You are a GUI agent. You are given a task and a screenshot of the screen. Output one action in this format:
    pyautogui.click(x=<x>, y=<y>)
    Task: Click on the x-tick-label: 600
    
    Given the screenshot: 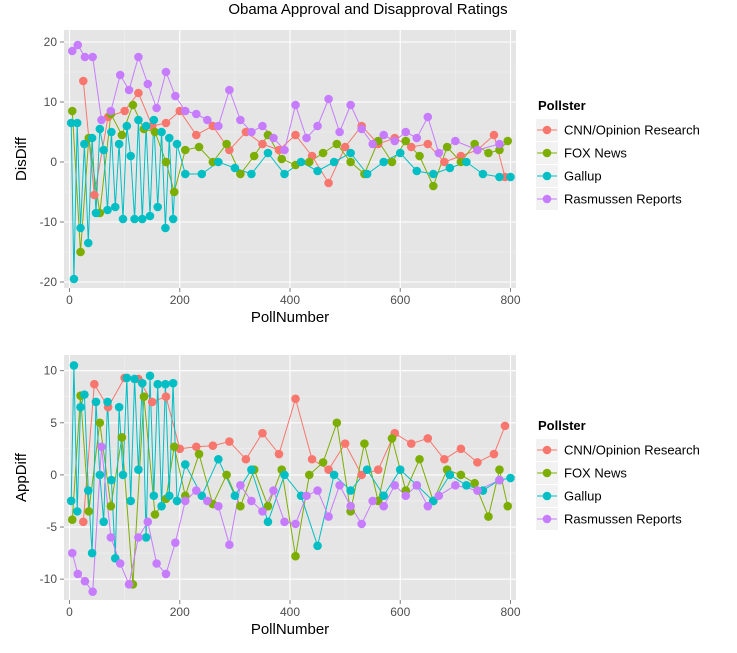 What is the action you would take?
    pyautogui.click(x=400, y=300)
    